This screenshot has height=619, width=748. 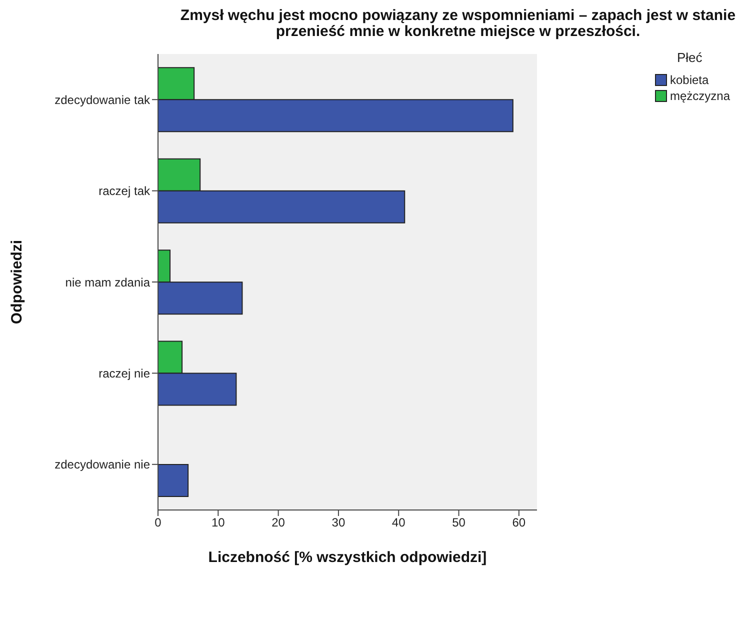 What do you see at coordinates (279, 523) in the screenshot?
I see `x-tick-label: 20` at bounding box center [279, 523].